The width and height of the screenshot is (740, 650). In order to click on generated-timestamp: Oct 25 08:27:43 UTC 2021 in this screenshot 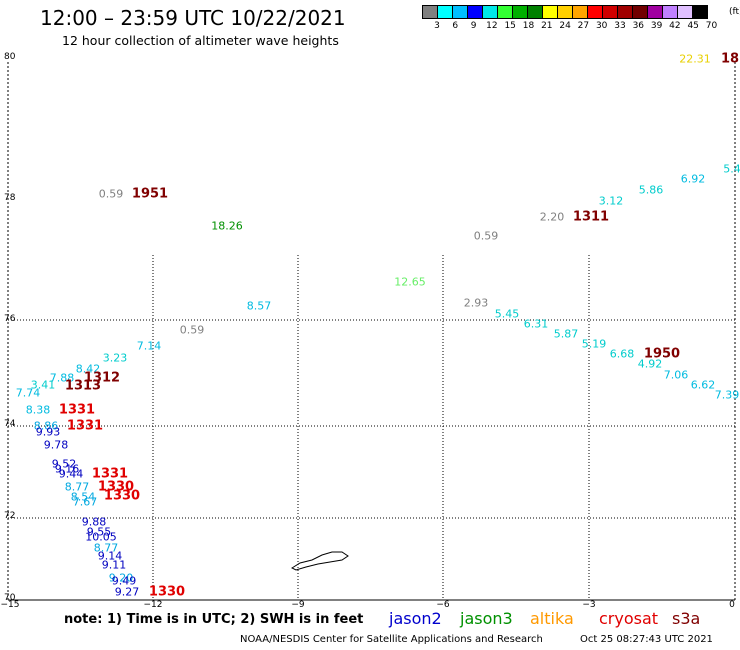, I will do `click(646, 639)`.